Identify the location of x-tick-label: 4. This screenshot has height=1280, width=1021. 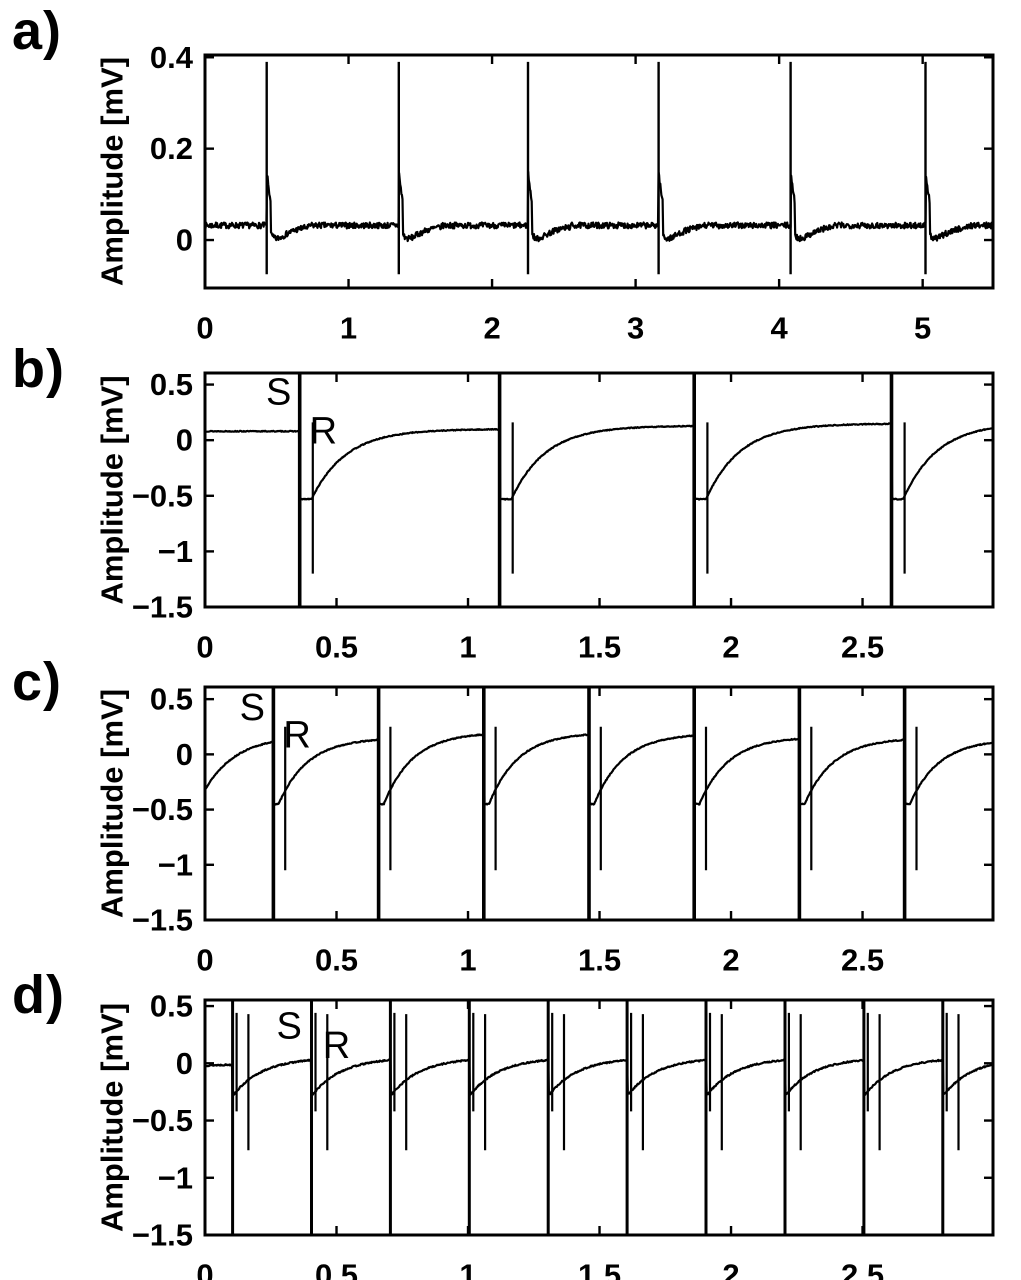
(780, 327).